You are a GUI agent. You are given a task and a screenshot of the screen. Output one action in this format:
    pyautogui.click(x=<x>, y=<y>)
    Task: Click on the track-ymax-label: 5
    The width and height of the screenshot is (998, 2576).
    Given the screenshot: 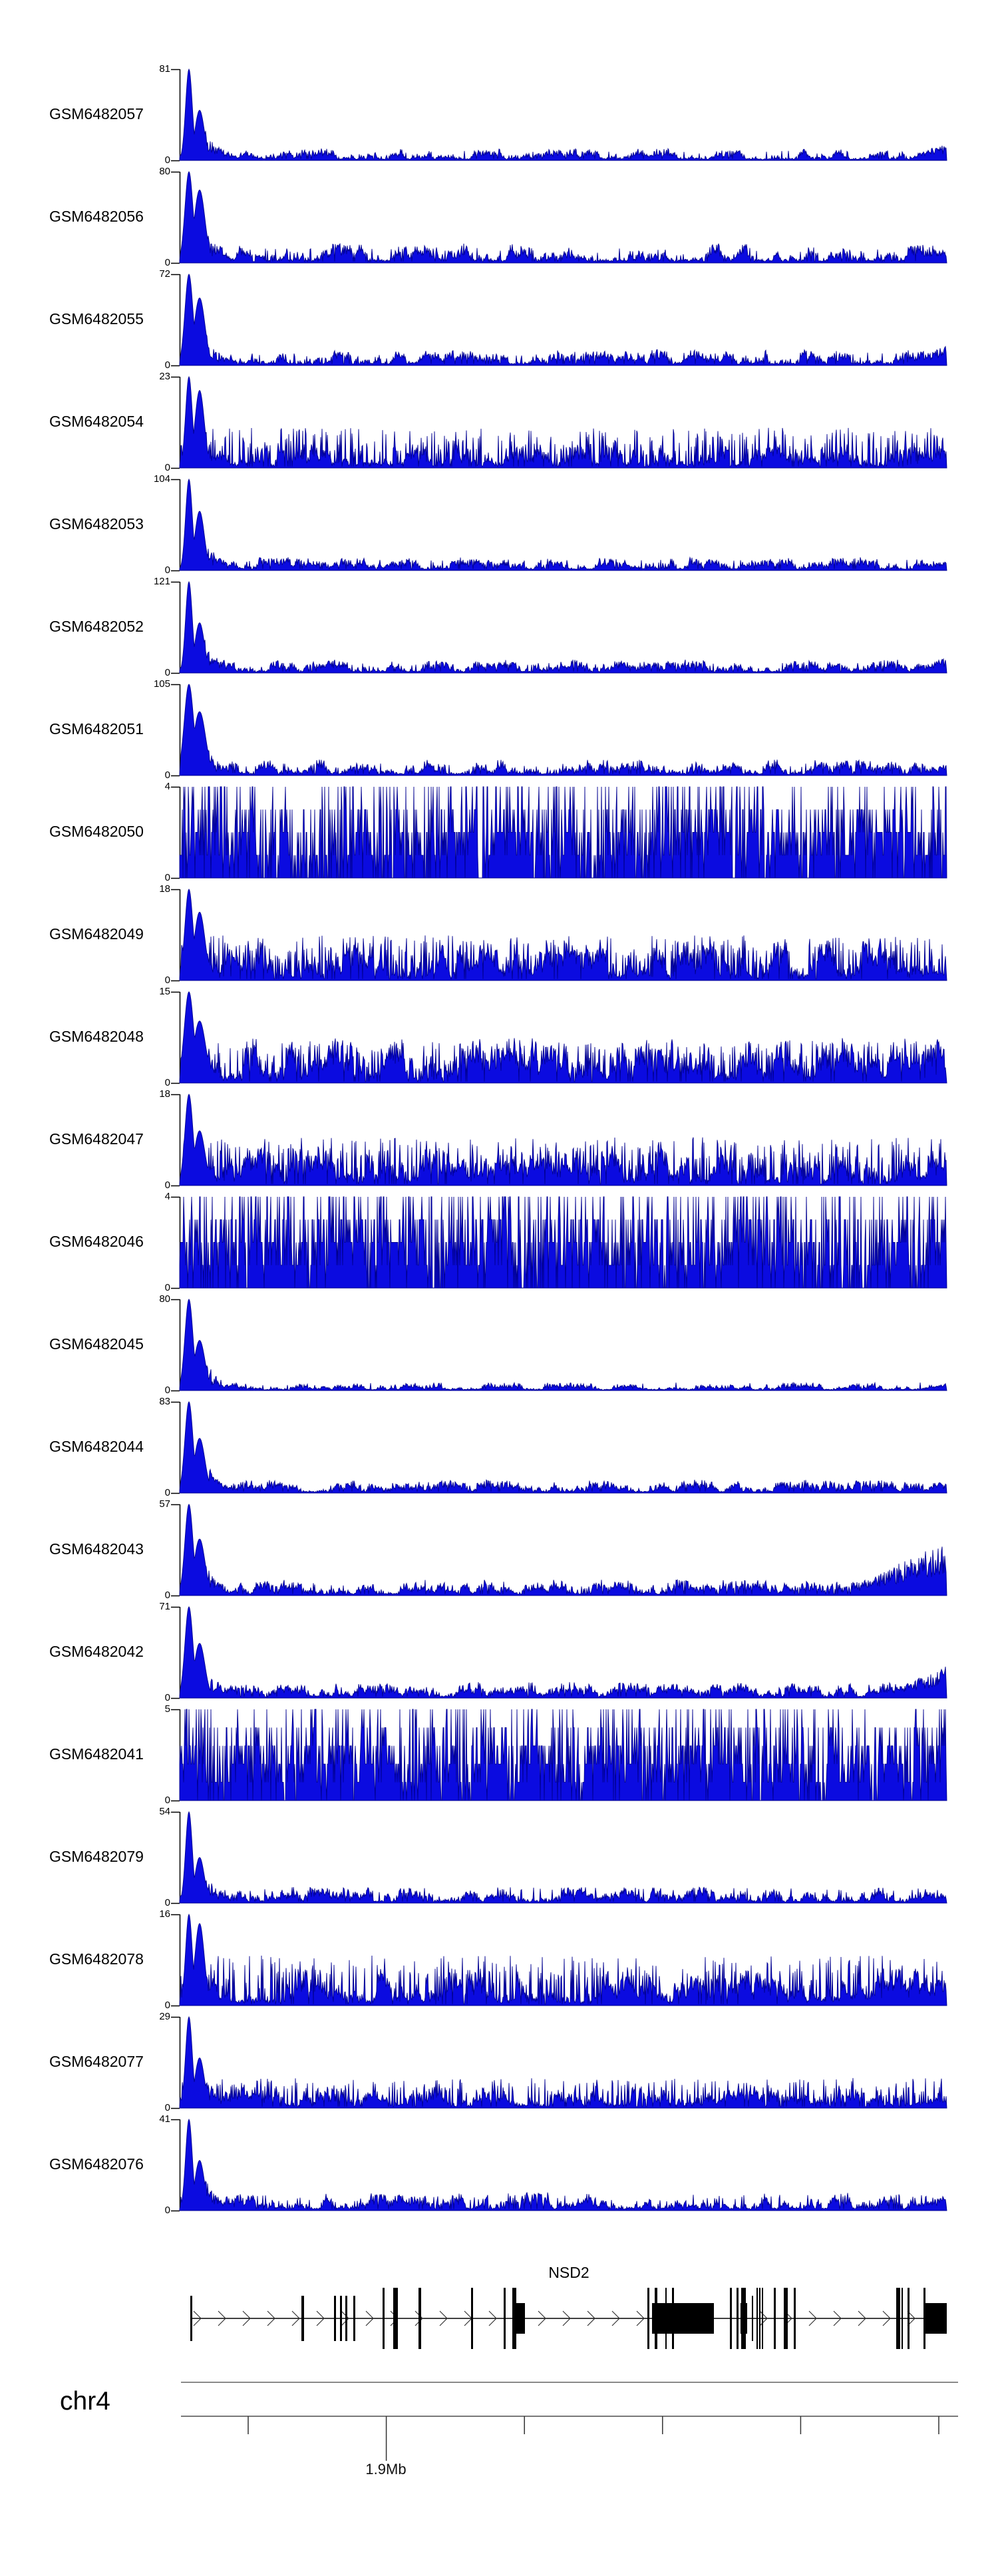 What is the action you would take?
    pyautogui.click(x=167, y=1709)
    